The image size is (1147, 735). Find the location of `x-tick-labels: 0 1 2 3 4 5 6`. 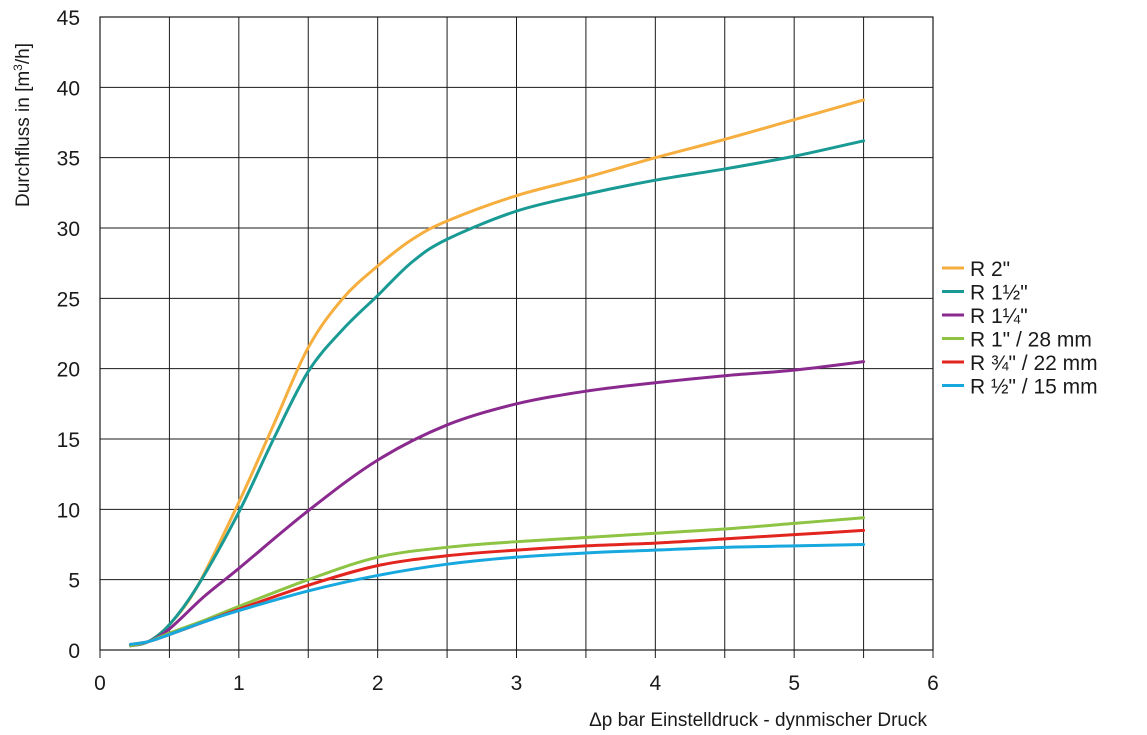

x-tick-labels: 0 1 2 3 4 5 6 is located at coordinates (516, 683).